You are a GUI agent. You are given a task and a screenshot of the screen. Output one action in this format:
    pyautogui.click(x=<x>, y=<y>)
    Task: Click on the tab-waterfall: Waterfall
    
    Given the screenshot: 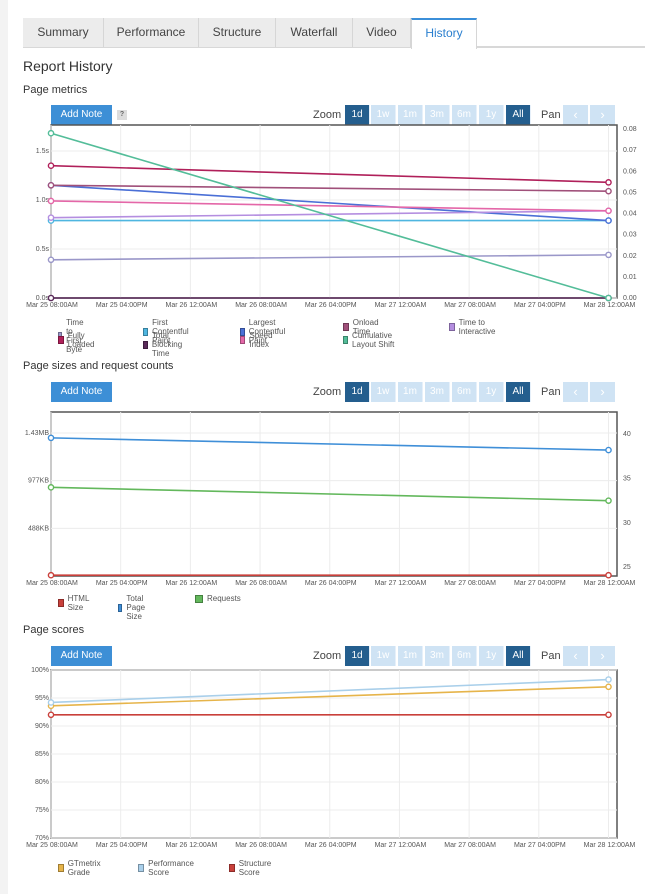 What is the action you would take?
    pyautogui.click(x=314, y=32)
    